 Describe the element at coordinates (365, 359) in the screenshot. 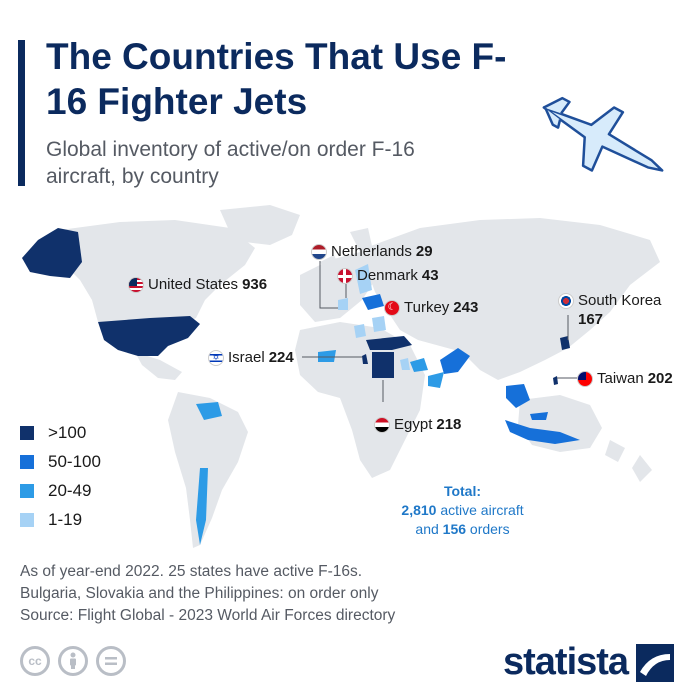

I see `israel-shape` at that location.